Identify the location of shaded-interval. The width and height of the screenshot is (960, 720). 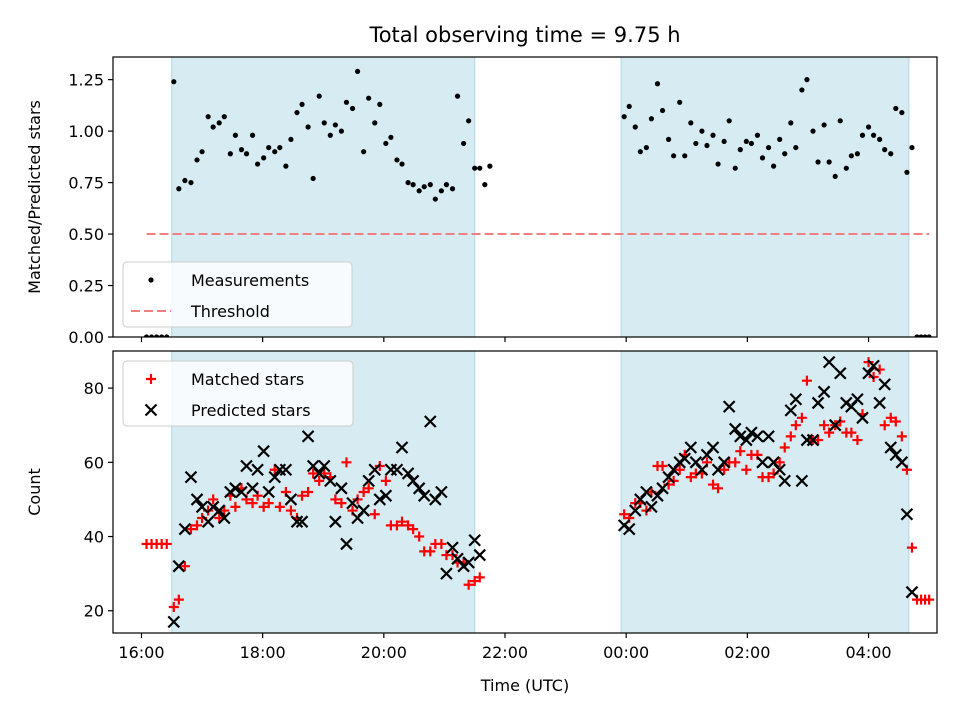
(765, 197).